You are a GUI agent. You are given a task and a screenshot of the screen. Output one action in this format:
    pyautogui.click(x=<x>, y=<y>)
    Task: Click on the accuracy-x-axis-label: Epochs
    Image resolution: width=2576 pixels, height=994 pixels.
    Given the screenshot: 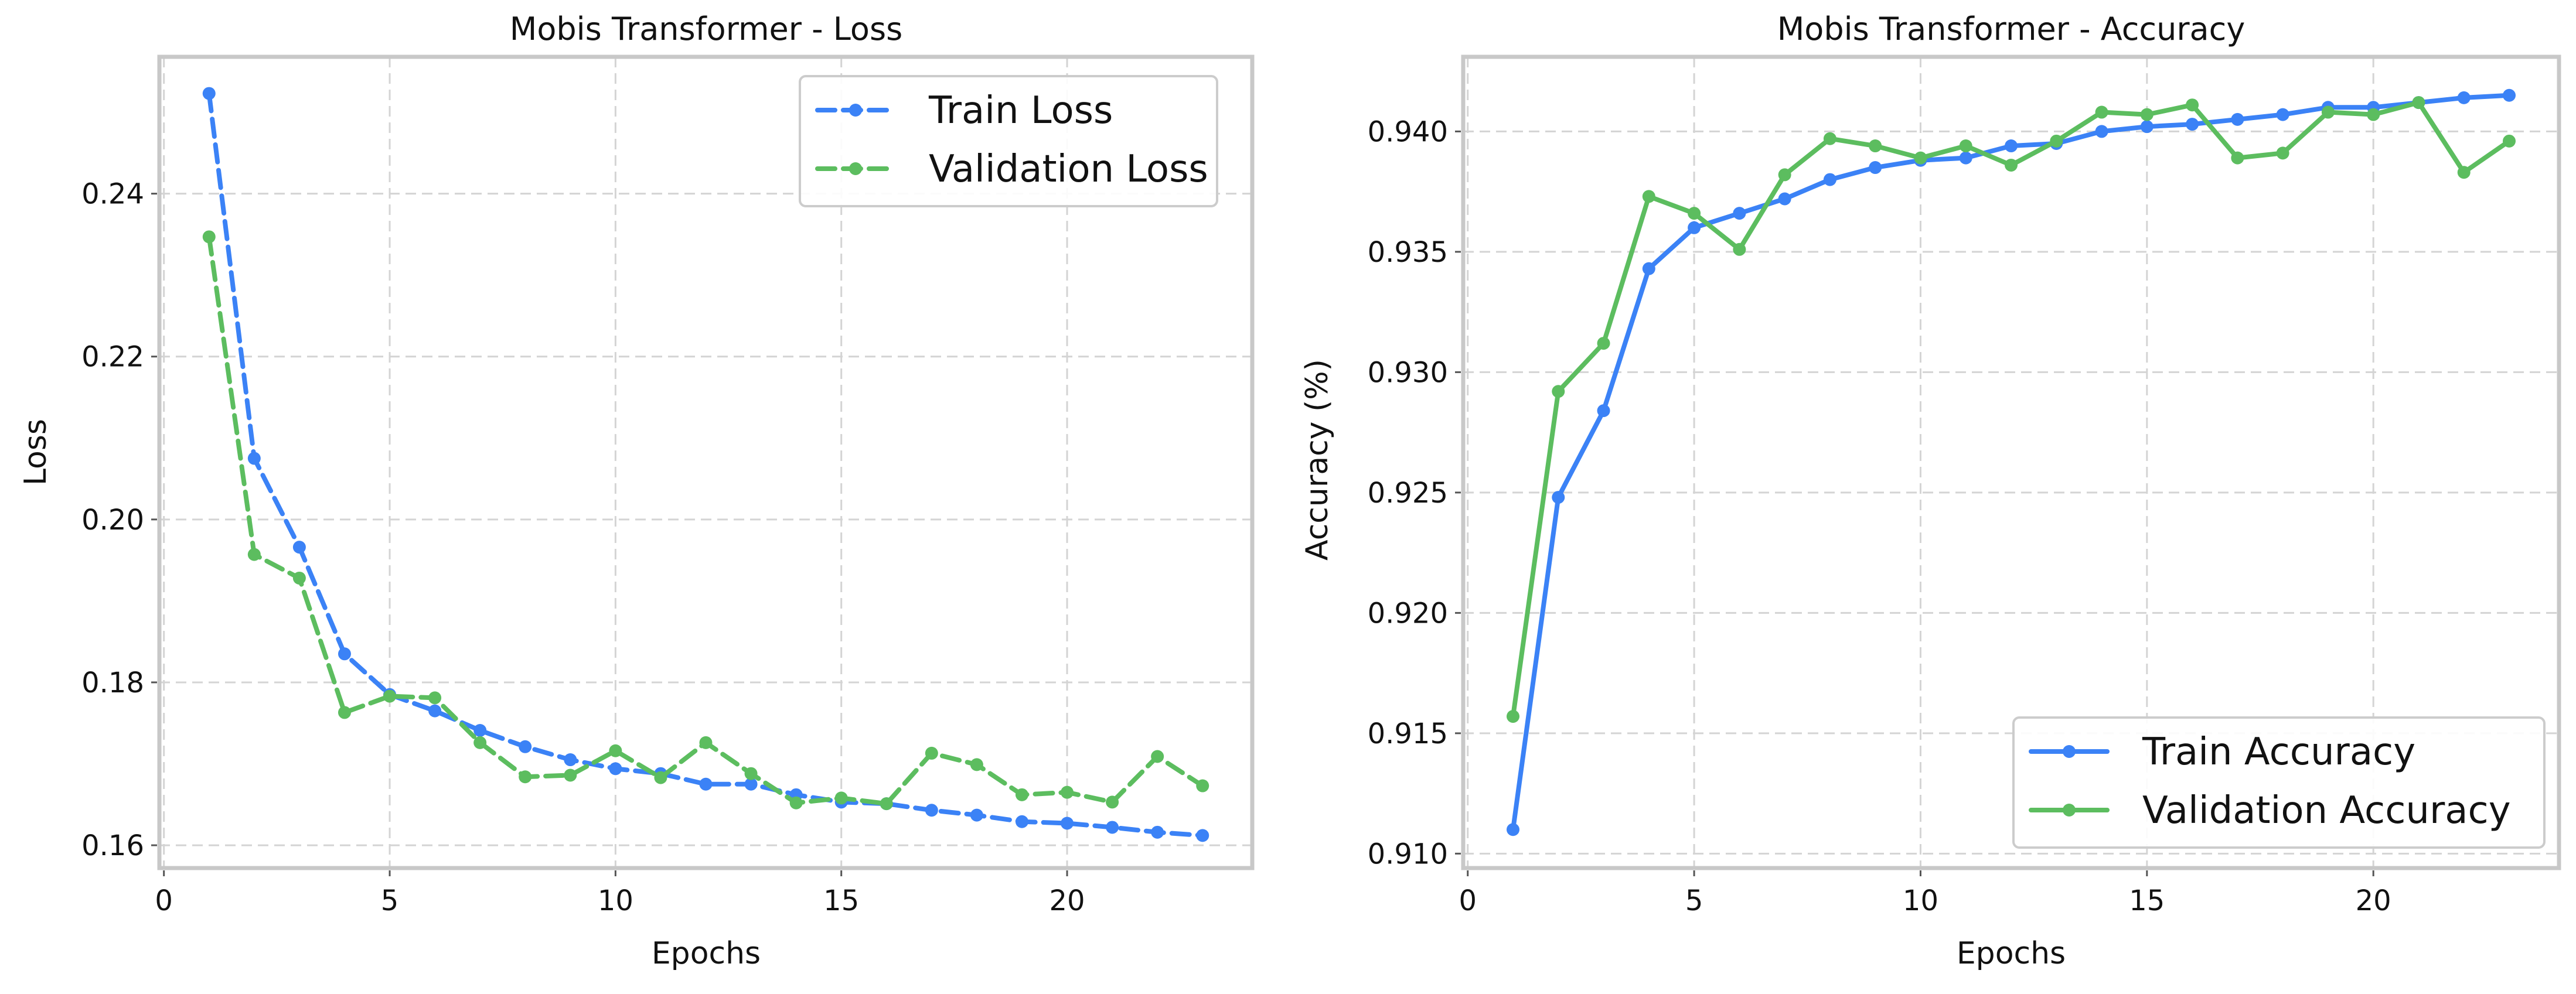 What is the action you would take?
    pyautogui.click(x=2011, y=953)
    